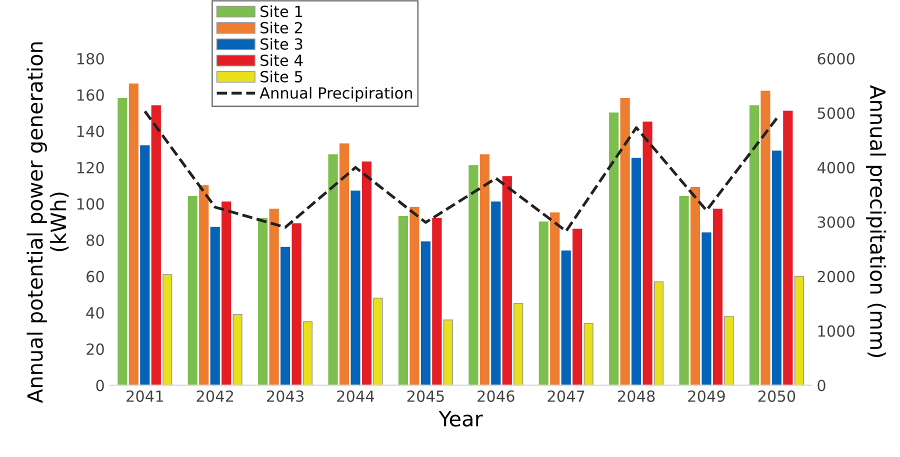  I want to click on y-tick-label: 120, so click(90, 168).